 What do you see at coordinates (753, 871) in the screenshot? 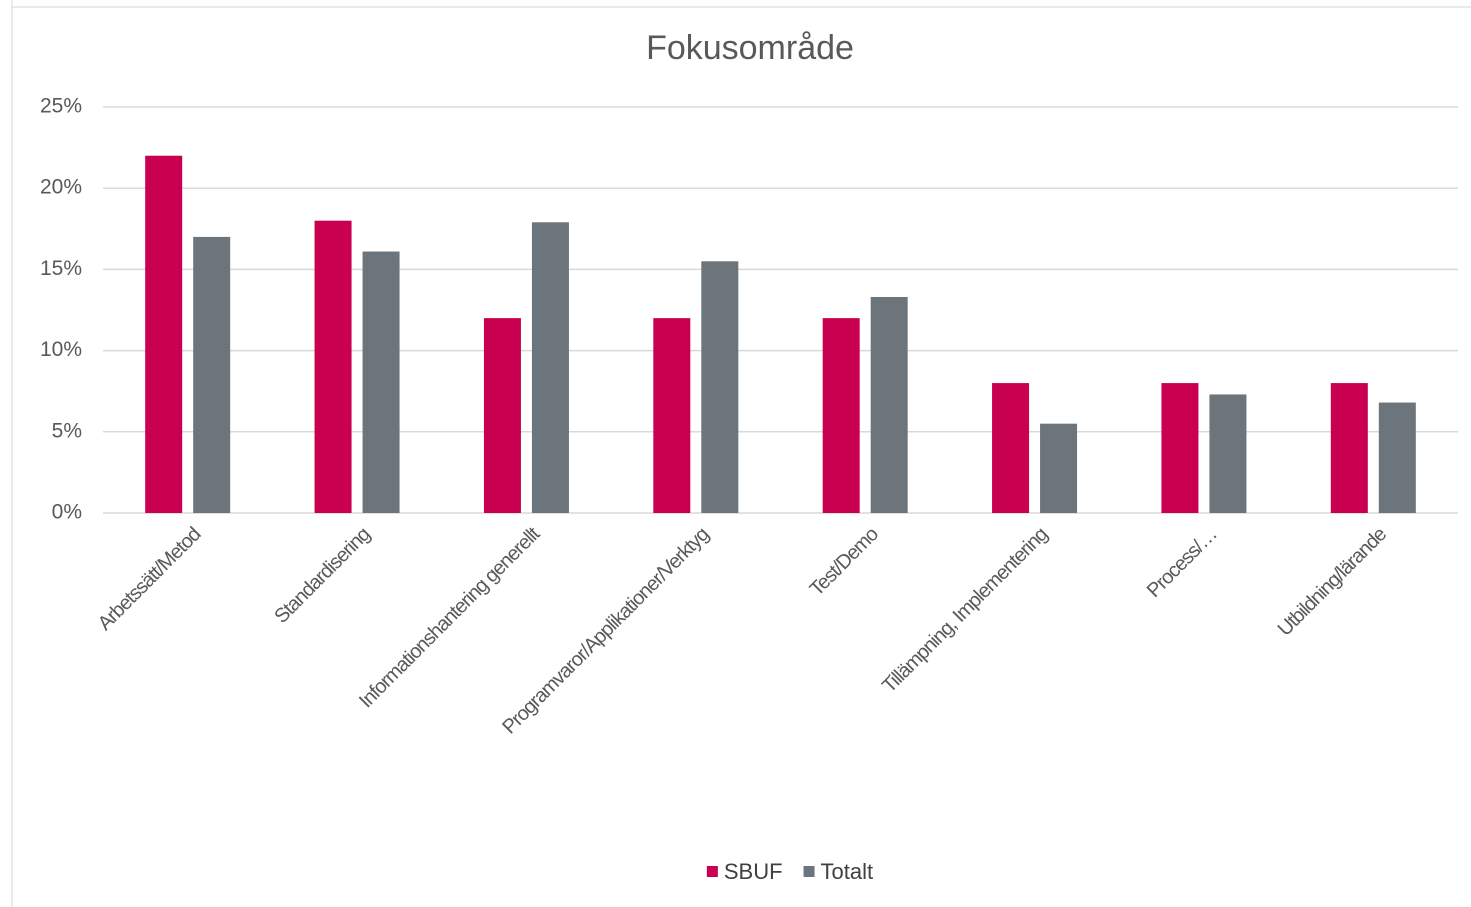
I see `legend-label: SBUF` at bounding box center [753, 871].